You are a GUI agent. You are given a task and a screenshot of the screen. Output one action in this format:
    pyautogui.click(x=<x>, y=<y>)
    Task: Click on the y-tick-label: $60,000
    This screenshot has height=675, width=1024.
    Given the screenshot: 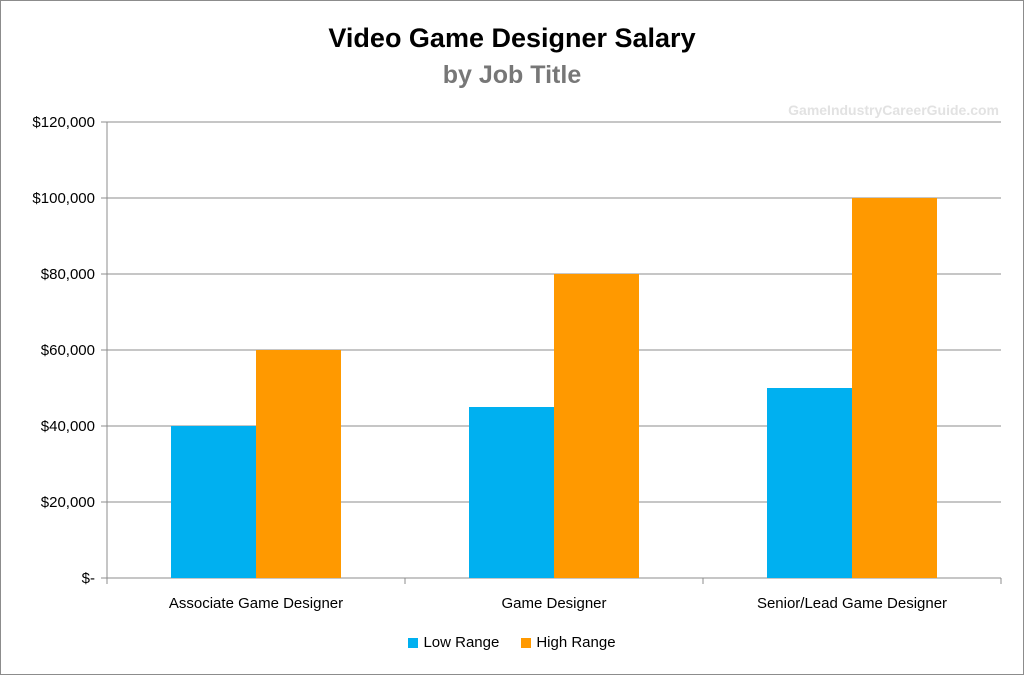 What is the action you would take?
    pyautogui.click(x=68, y=350)
    